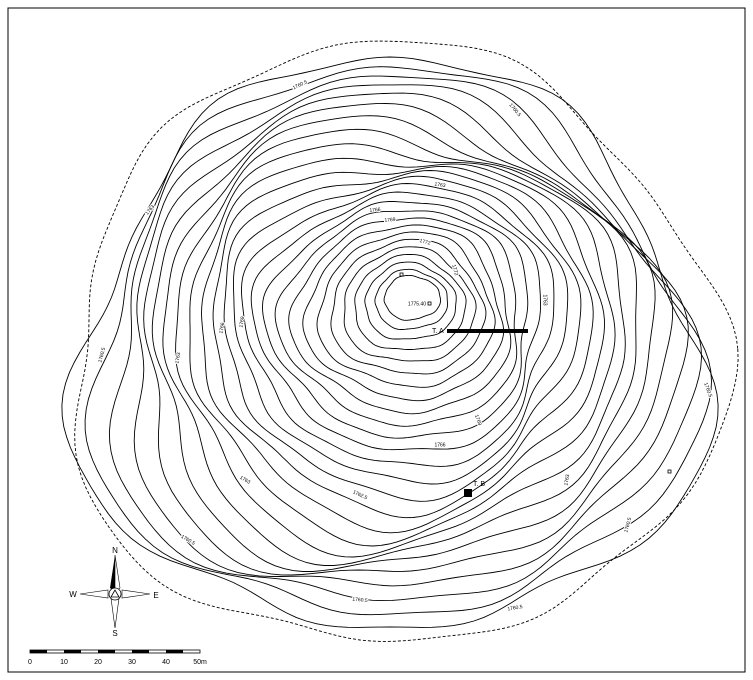  I want to click on compass-w: W, so click(73, 594).